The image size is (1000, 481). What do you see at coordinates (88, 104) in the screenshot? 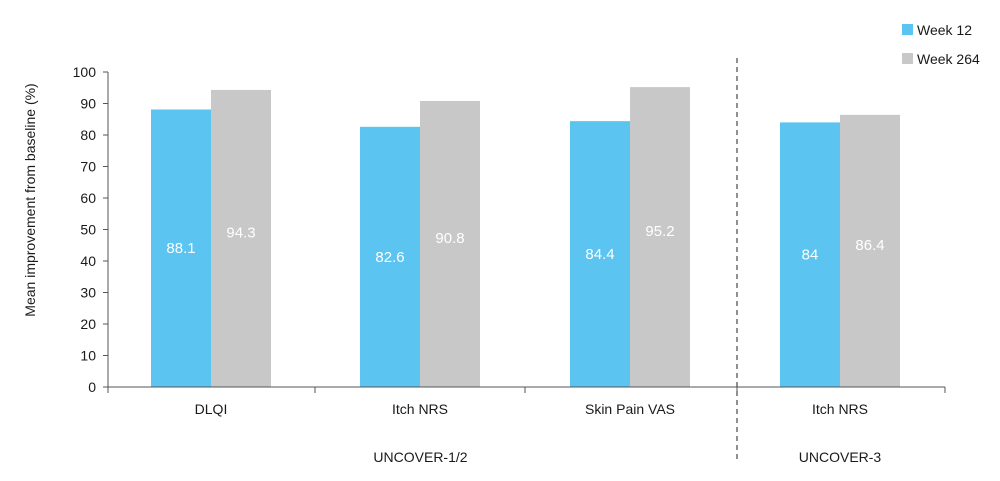
I see `y-tick-label: 90` at bounding box center [88, 104].